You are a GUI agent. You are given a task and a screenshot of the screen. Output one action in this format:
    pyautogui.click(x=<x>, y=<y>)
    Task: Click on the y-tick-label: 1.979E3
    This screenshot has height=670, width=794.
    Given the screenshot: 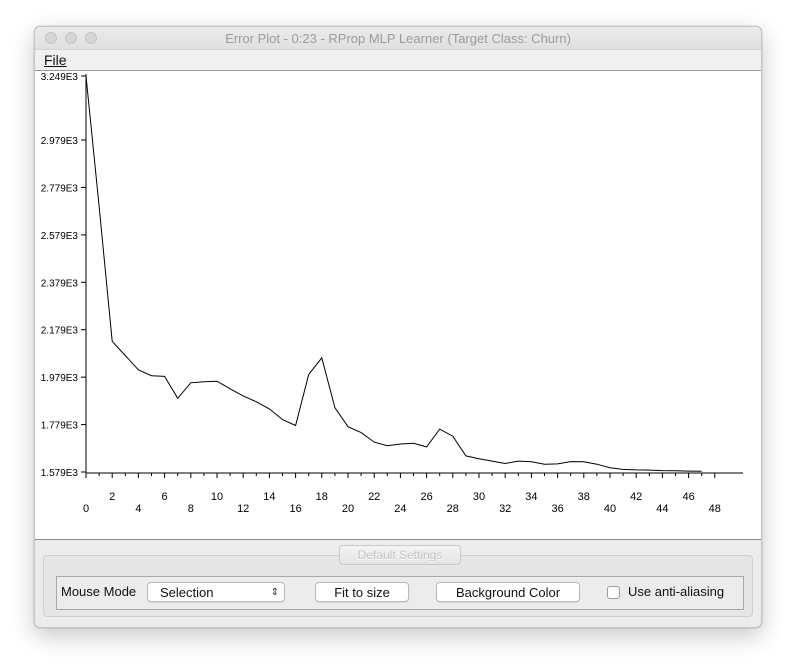 What is the action you would take?
    pyautogui.click(x=60, y=378)
    